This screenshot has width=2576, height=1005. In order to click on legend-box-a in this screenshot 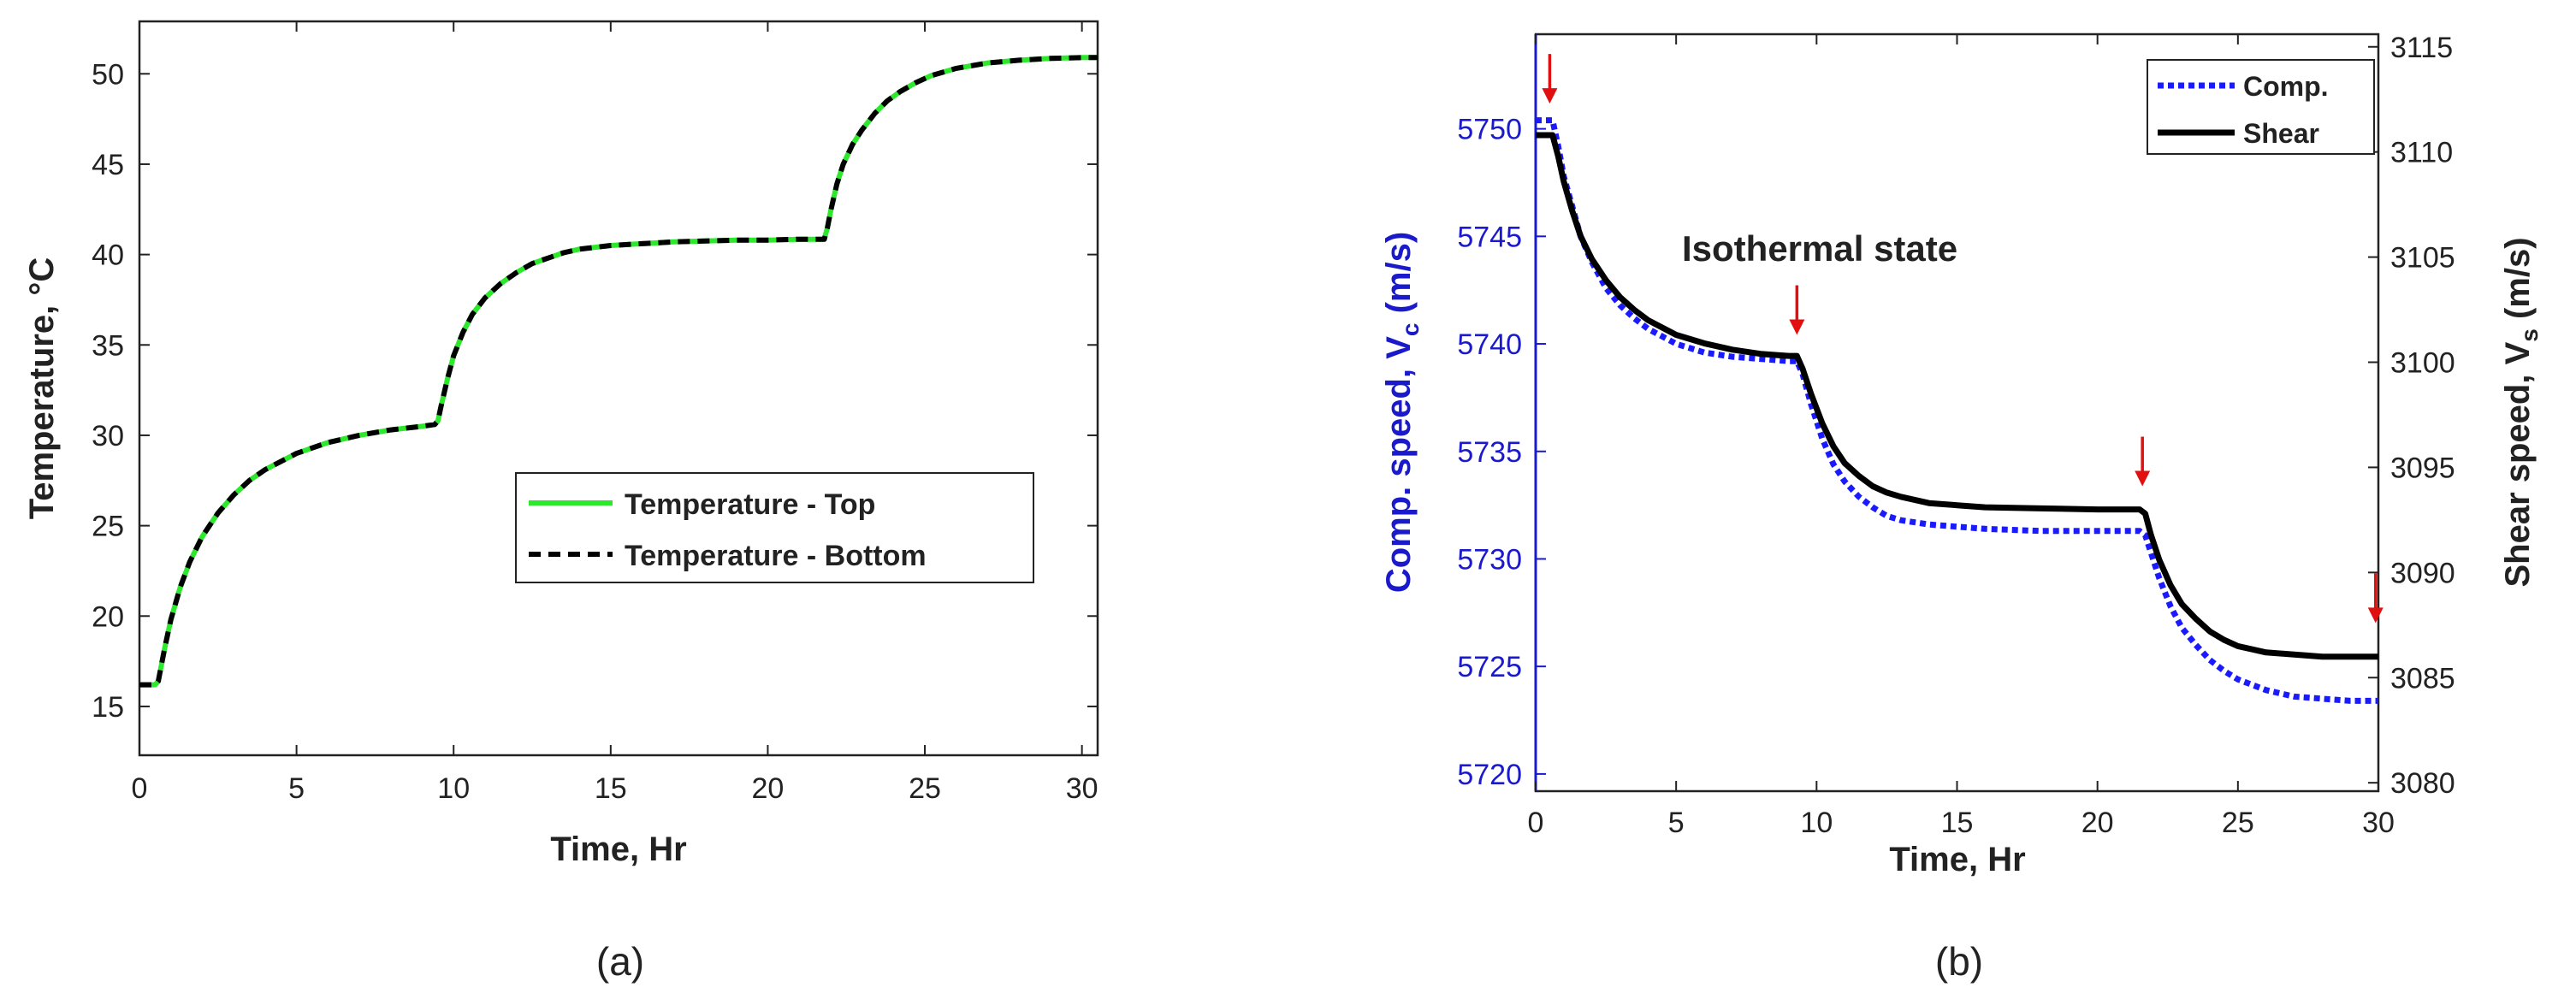, I will do `click(774, 527)`.